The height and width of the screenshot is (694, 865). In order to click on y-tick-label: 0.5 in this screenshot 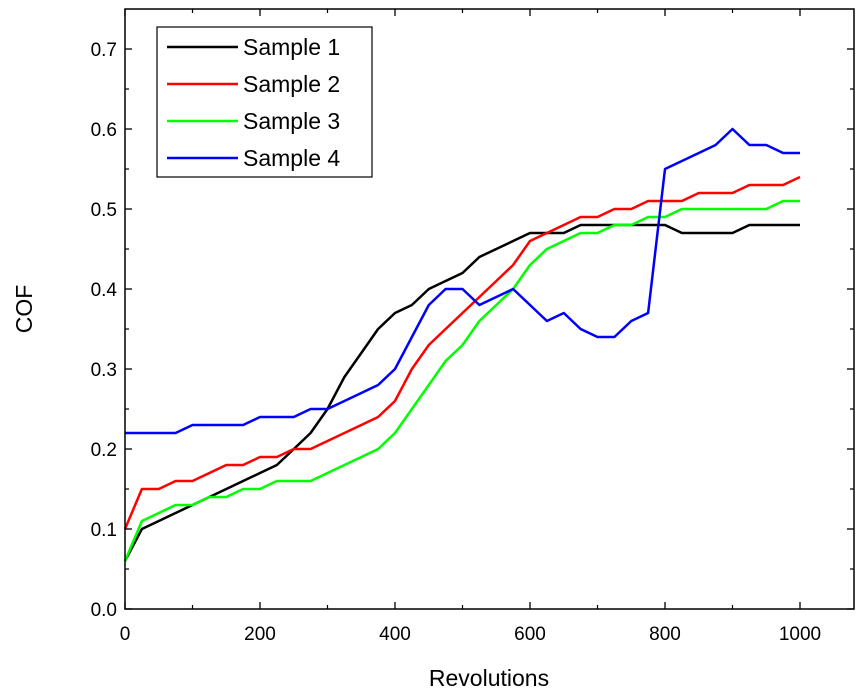, I will do `click(104, 210)`.